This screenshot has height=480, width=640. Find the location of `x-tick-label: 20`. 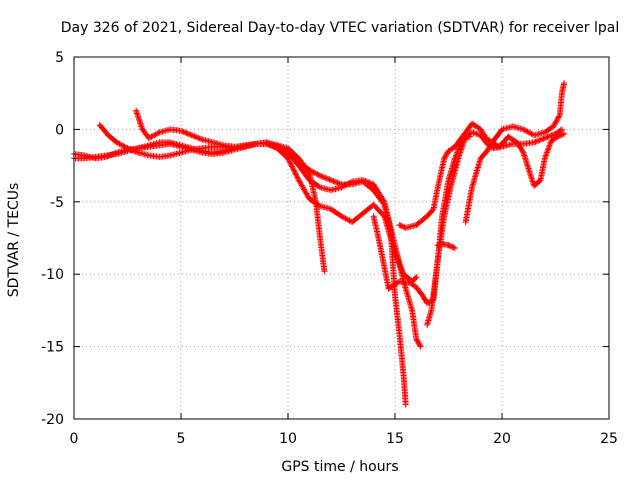

x-tick-label: 20 is located at coordinates (502, 439).